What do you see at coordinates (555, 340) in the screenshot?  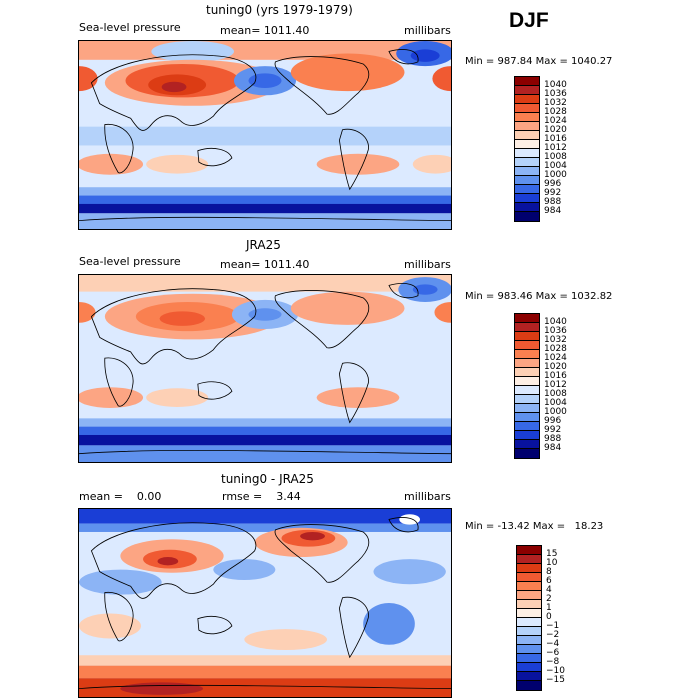 I see `panel2-colorbar-label: 1032` at bounding box center [555, 340].